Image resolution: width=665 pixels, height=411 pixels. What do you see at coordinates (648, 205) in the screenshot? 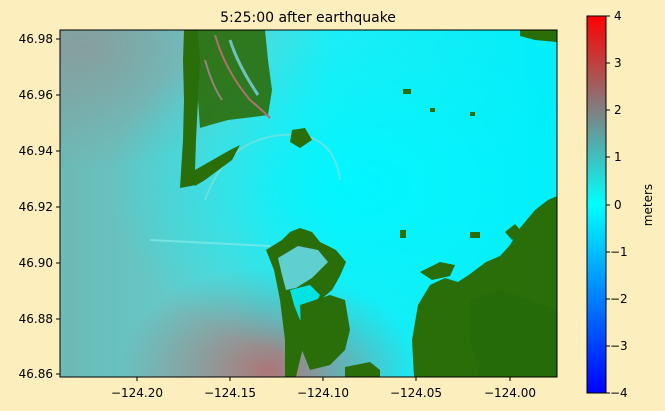
I see `colorbar-label: meters` at bounding box center [648, 205].